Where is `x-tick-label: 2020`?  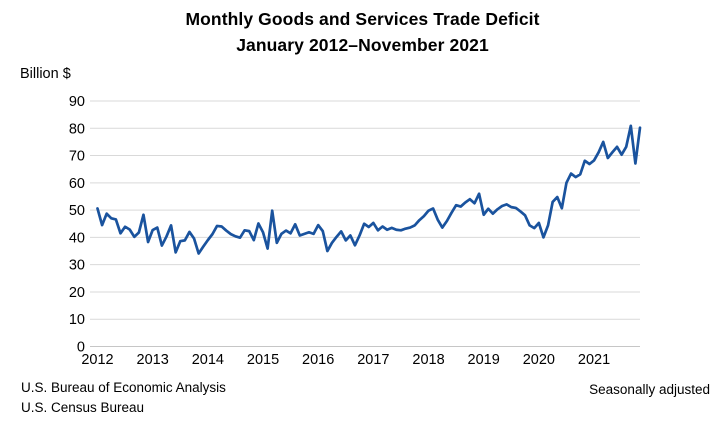 x-tick-label: 2020 is located at coordinates (539, 360).